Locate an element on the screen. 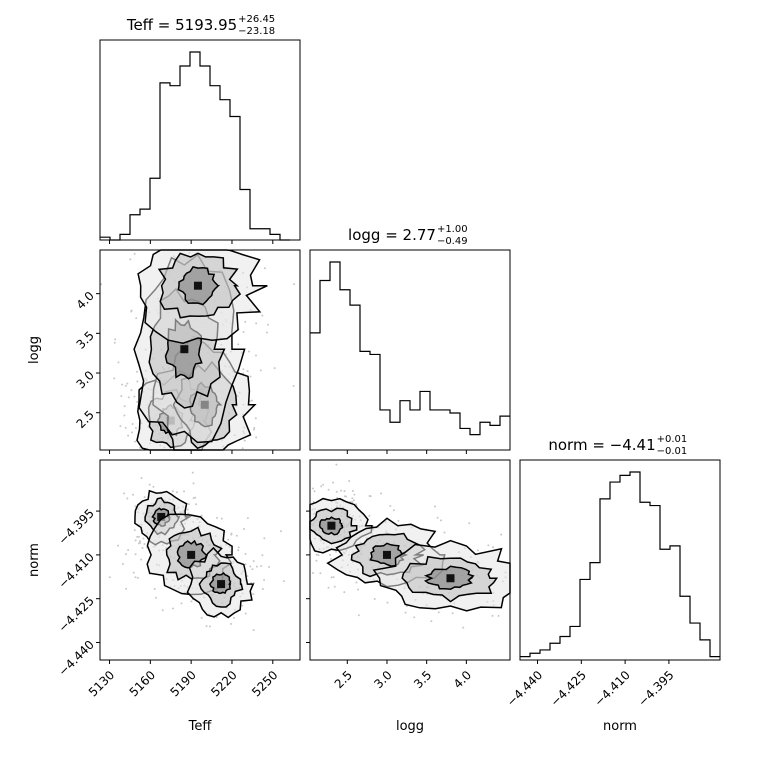  panel-frame-Teff-Teff is located at coordinates (200, 140).